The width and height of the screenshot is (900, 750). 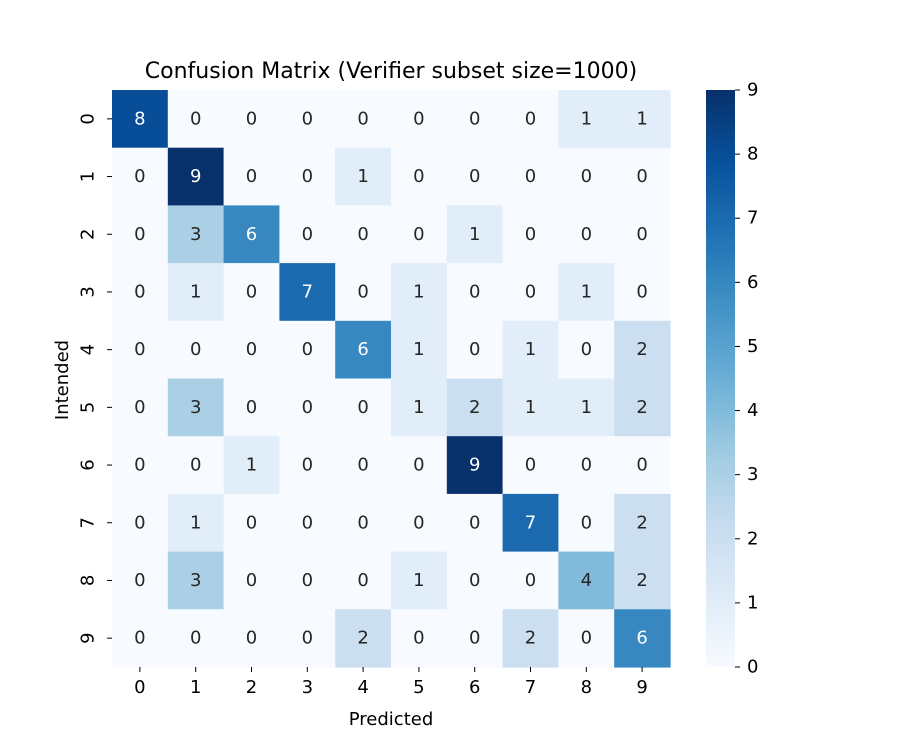 What do you see at coordinates (530, 176) in the screenshot?
I see `heatmap-cell-r1-c7` at bounding box center [530, 176].